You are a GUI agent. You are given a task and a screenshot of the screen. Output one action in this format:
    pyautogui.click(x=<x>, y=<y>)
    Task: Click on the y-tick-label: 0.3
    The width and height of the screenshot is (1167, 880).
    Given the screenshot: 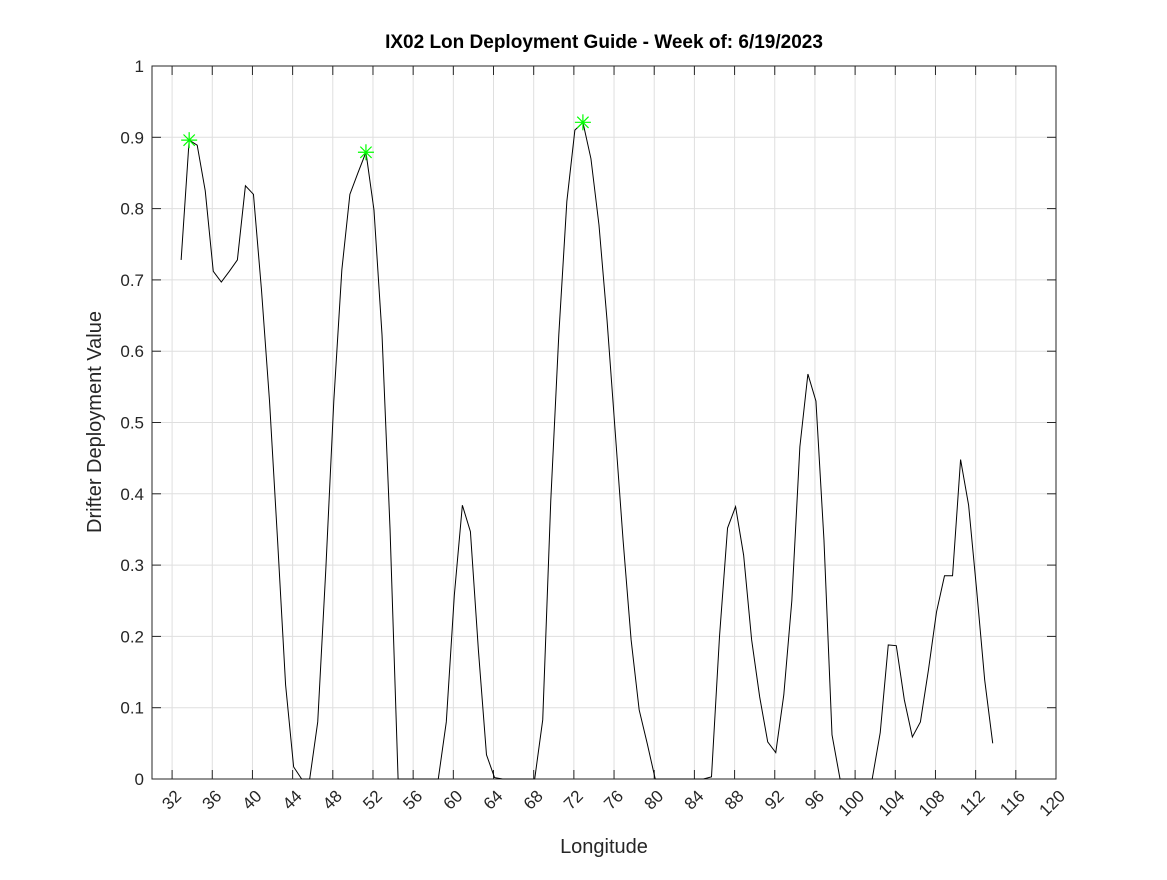 What is the action you would take?
    pyautogui.click(x=132, y=565)
    